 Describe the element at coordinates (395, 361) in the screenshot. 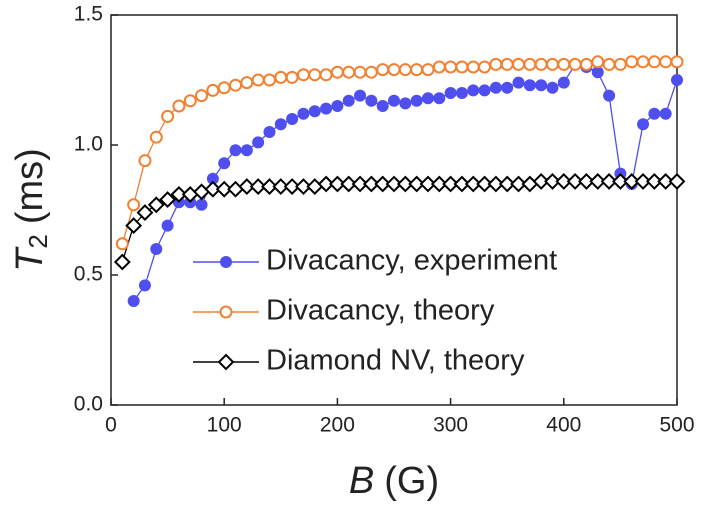

I see `legend-text: Diamond NV, theory` at that location.